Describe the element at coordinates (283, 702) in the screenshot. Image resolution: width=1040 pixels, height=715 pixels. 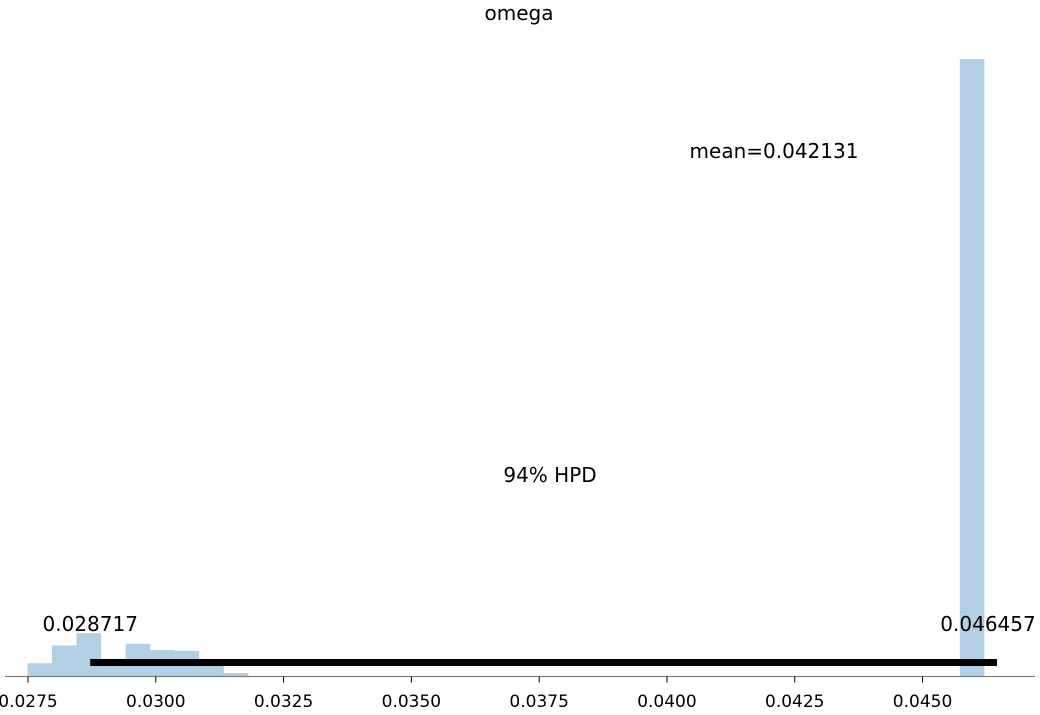
I see `x-tick-label: 0.0325` at that location.